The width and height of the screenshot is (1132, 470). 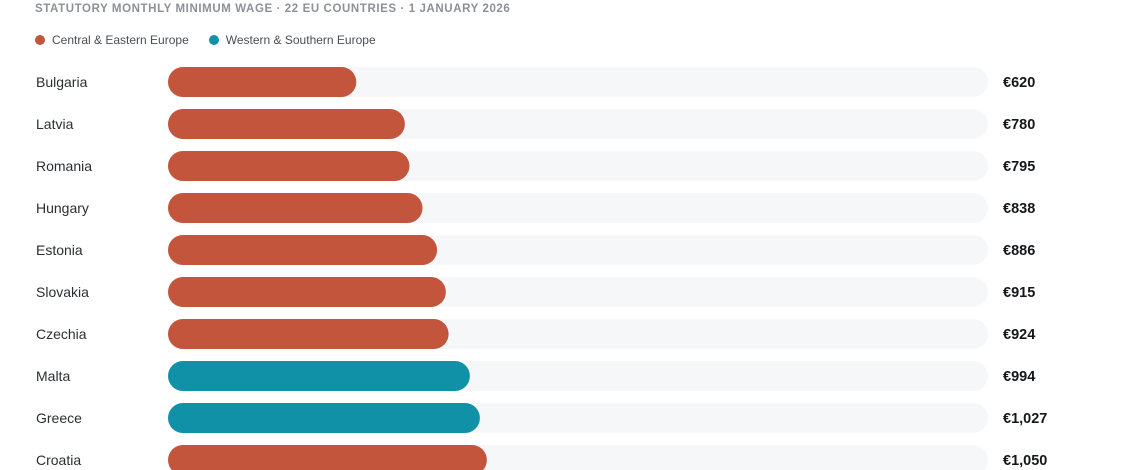 What do you see at coordinates (327, 457) in the screenshot?
I see `bar-croatia` at bounding box center [327, 457].